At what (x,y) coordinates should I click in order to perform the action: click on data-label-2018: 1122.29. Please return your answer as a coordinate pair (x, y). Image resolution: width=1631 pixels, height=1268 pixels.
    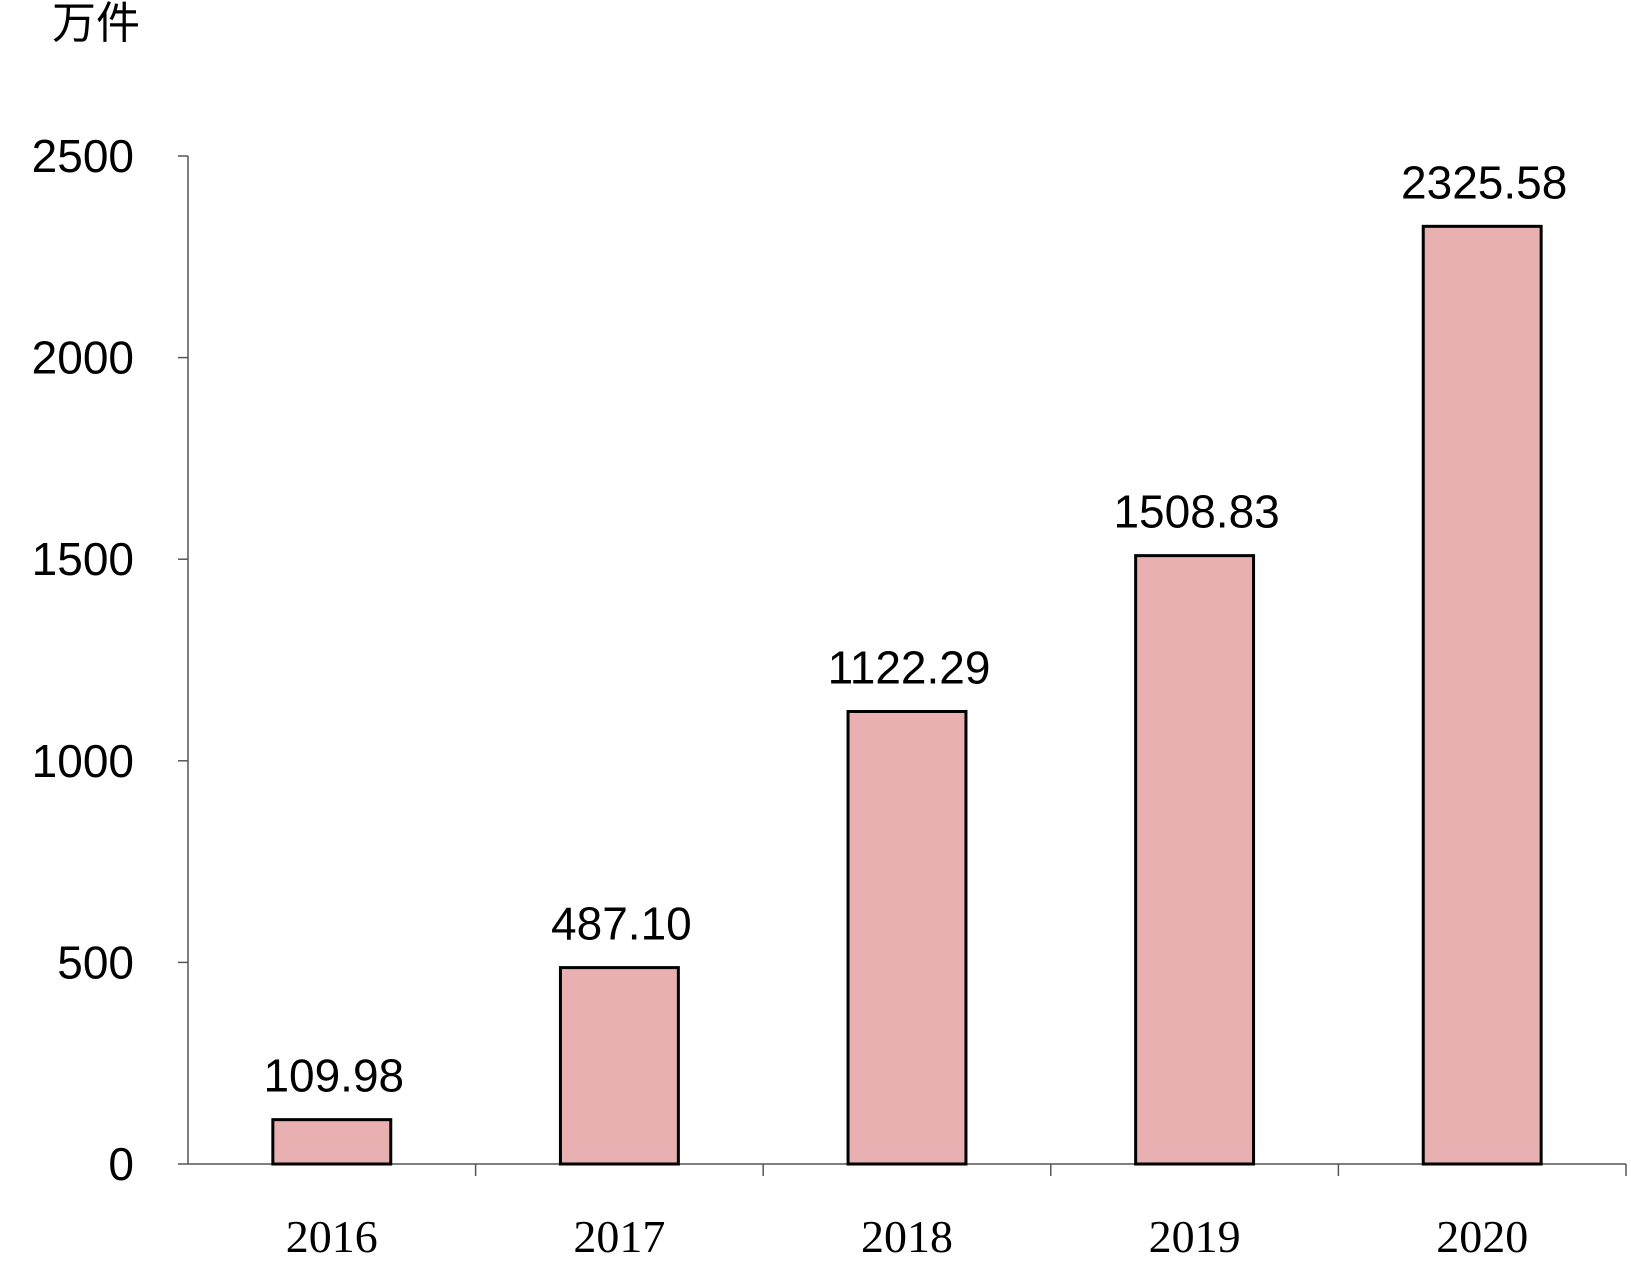
    Looking at the image, I should click on (909, 667).